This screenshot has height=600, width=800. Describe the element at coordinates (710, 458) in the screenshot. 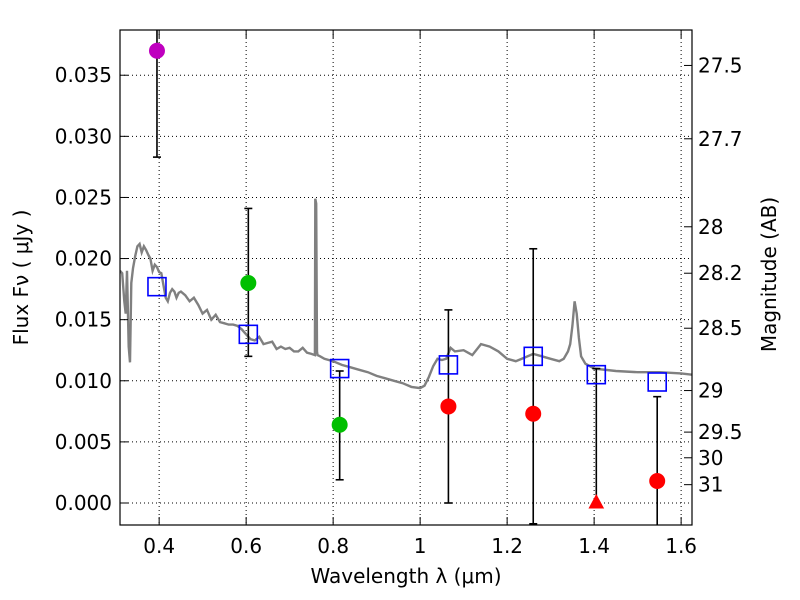

I see `right-tick-label: 30` at that location.